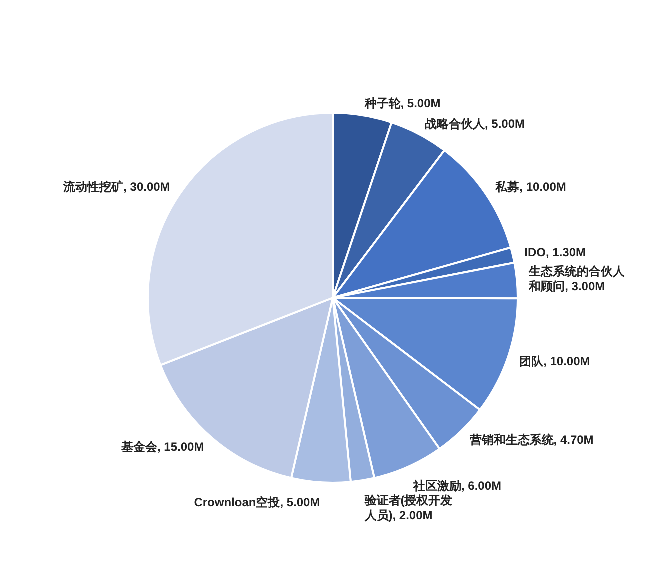 The height and width of the screenshot is (578, 657). What do you see at coordinates (257, 503) in the screenshot?
I see `slice-label: Crownloan空投, 5.00M` at bounding box center [257, 503].